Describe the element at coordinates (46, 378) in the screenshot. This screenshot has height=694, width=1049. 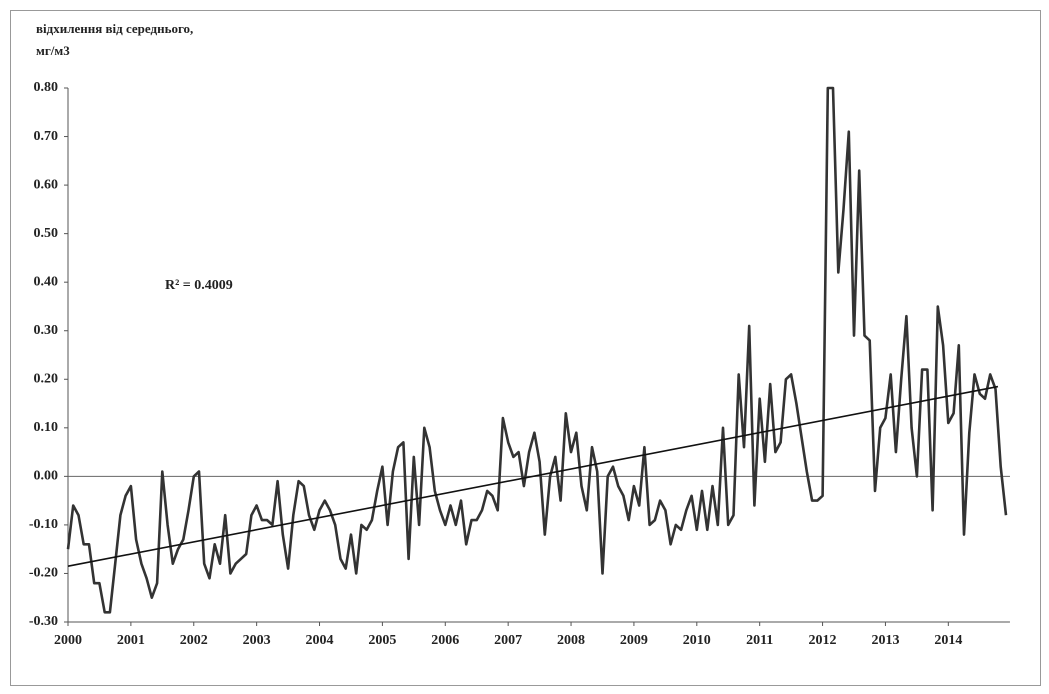
I see `y-tick-label: 0.20` at that location.